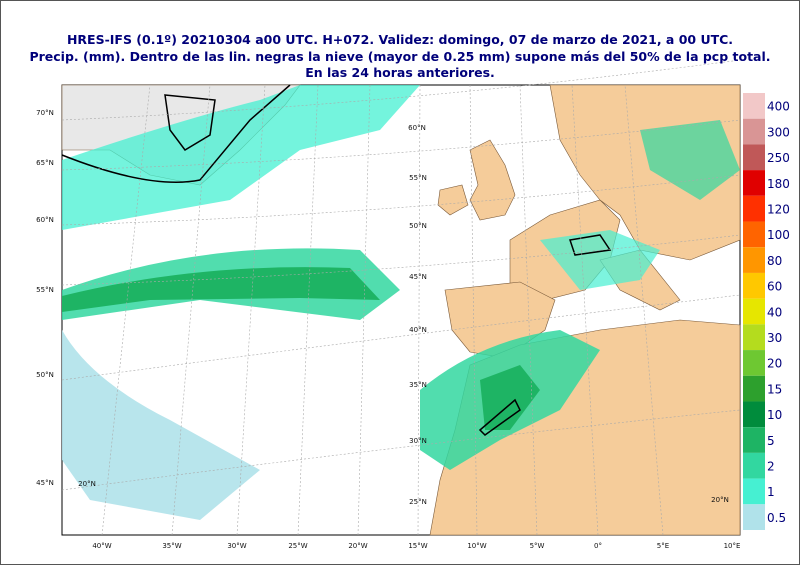 The image size is (800, 565). I want to click on colorbar-label: 40, so click(774, 312).